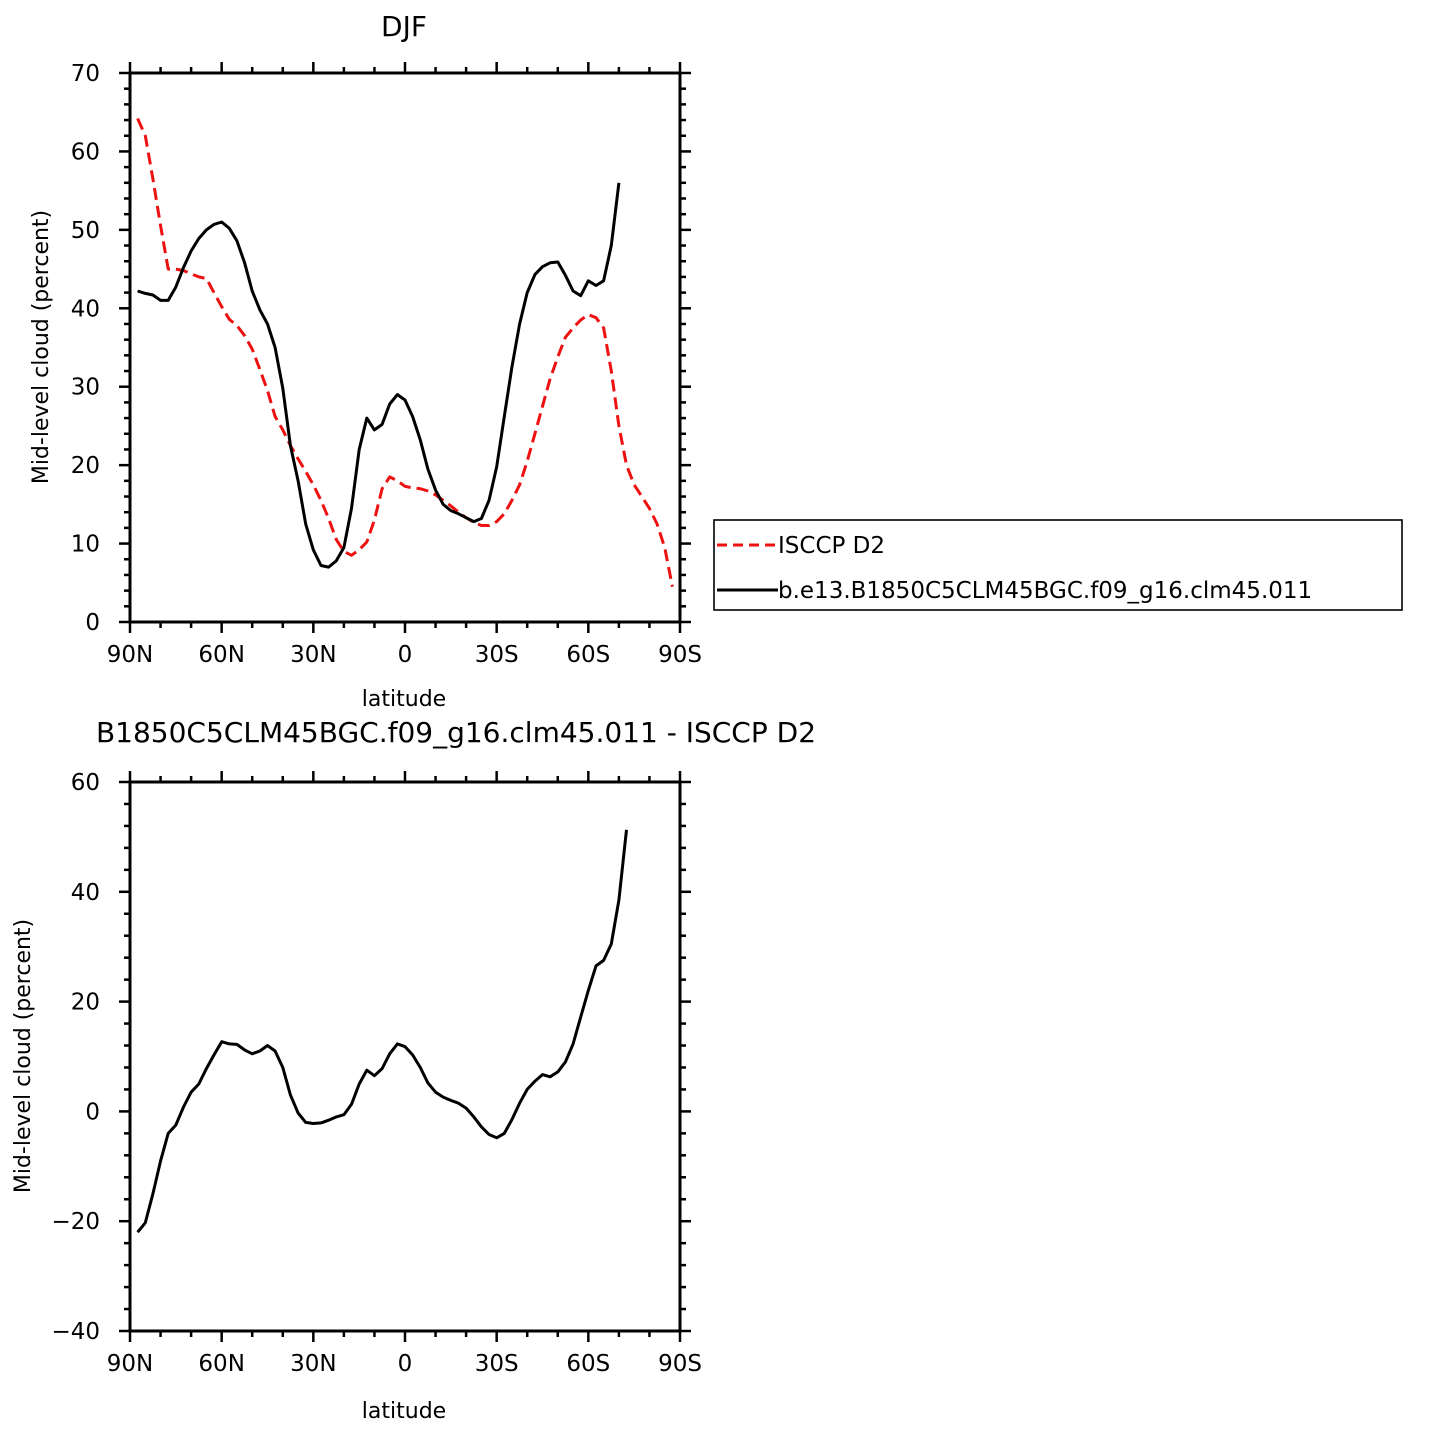 This screenshot has height=1430, width=1430. Describe the element at coordinates (497, 1364) in the screenshot. I see `bottom-x-tick-label: 30S` at that location.